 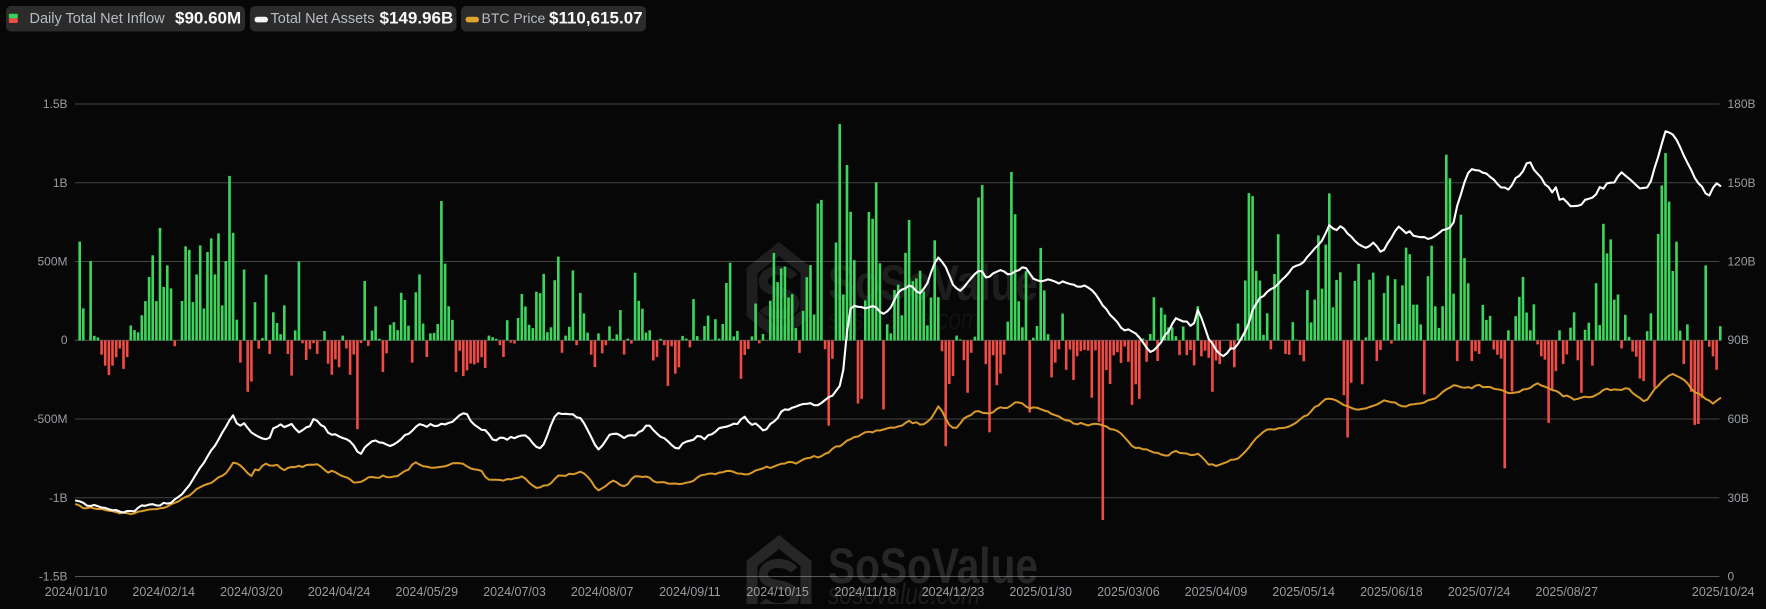 What do you see at coordinates (1567, 592) in the screenshot?
I see `svg-text: 2025/08/27` at bounding box center [1567, 592].